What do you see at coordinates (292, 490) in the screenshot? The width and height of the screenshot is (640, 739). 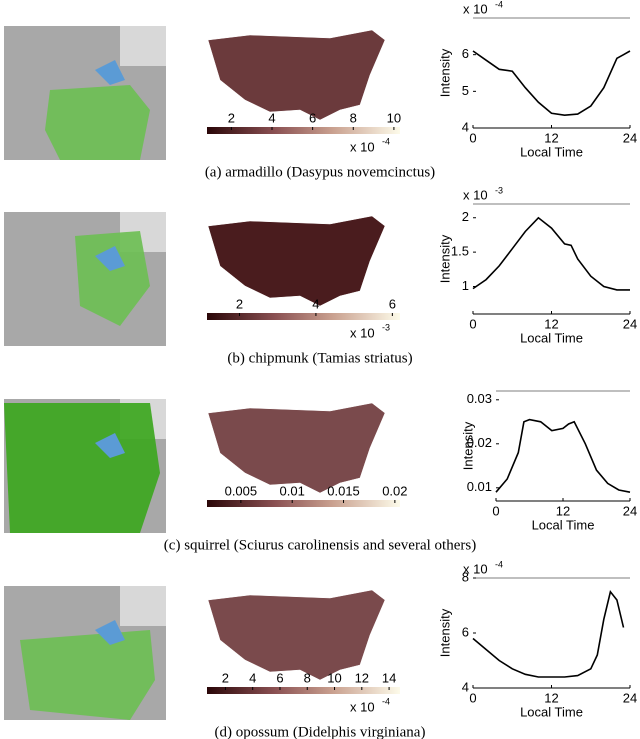 I see `colorbar-tick-label: 0.01` at bounding box center [292, 490].